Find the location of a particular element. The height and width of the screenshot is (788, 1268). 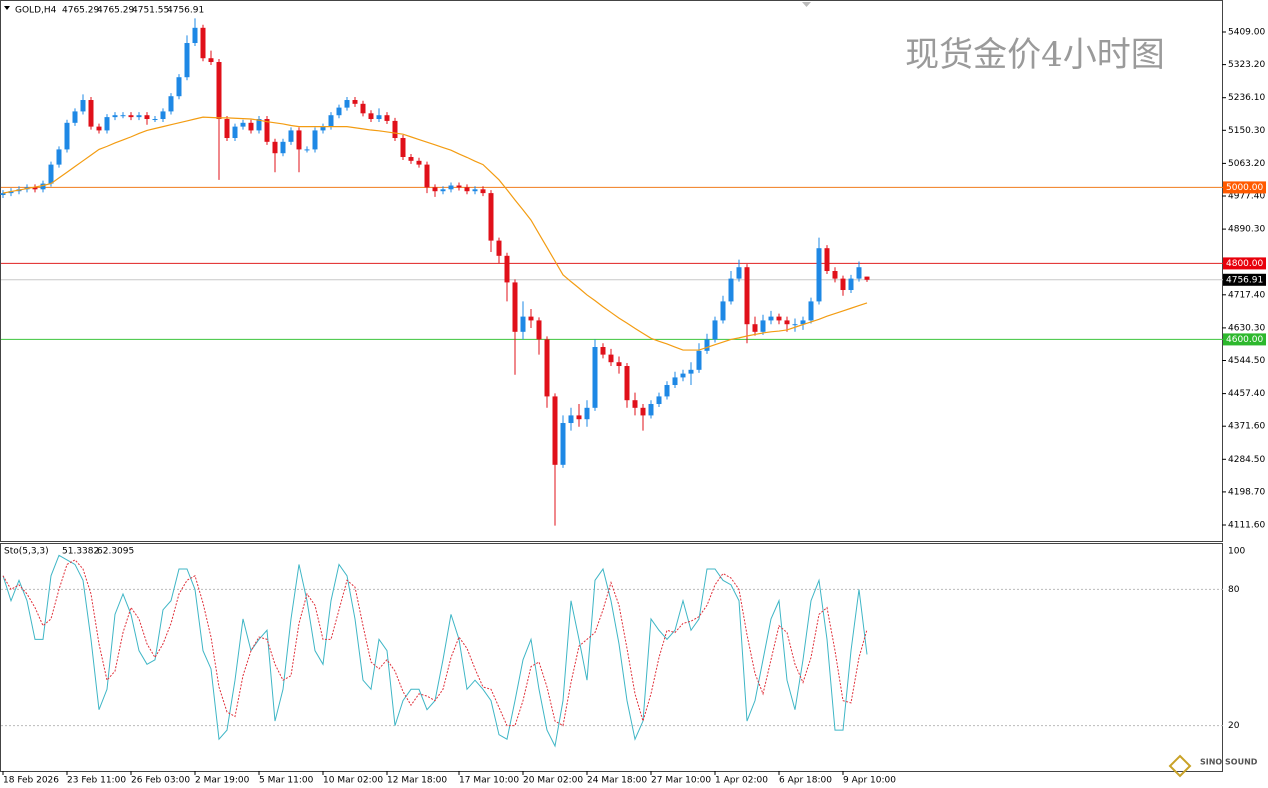

ohlc-high: 4765.29 is located at coordinates (115, 11).